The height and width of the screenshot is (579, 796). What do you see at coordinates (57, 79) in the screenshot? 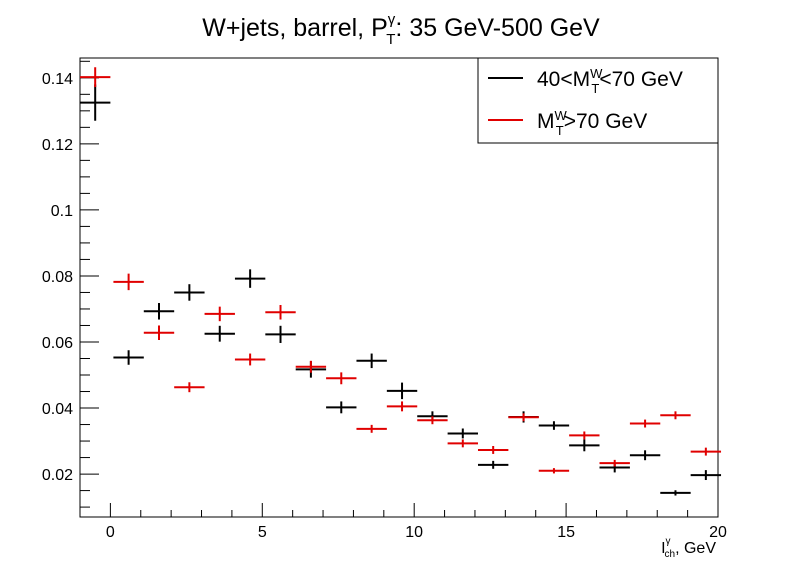
I see `y-tick-label: 0.14` at bounding box center [57, 79].